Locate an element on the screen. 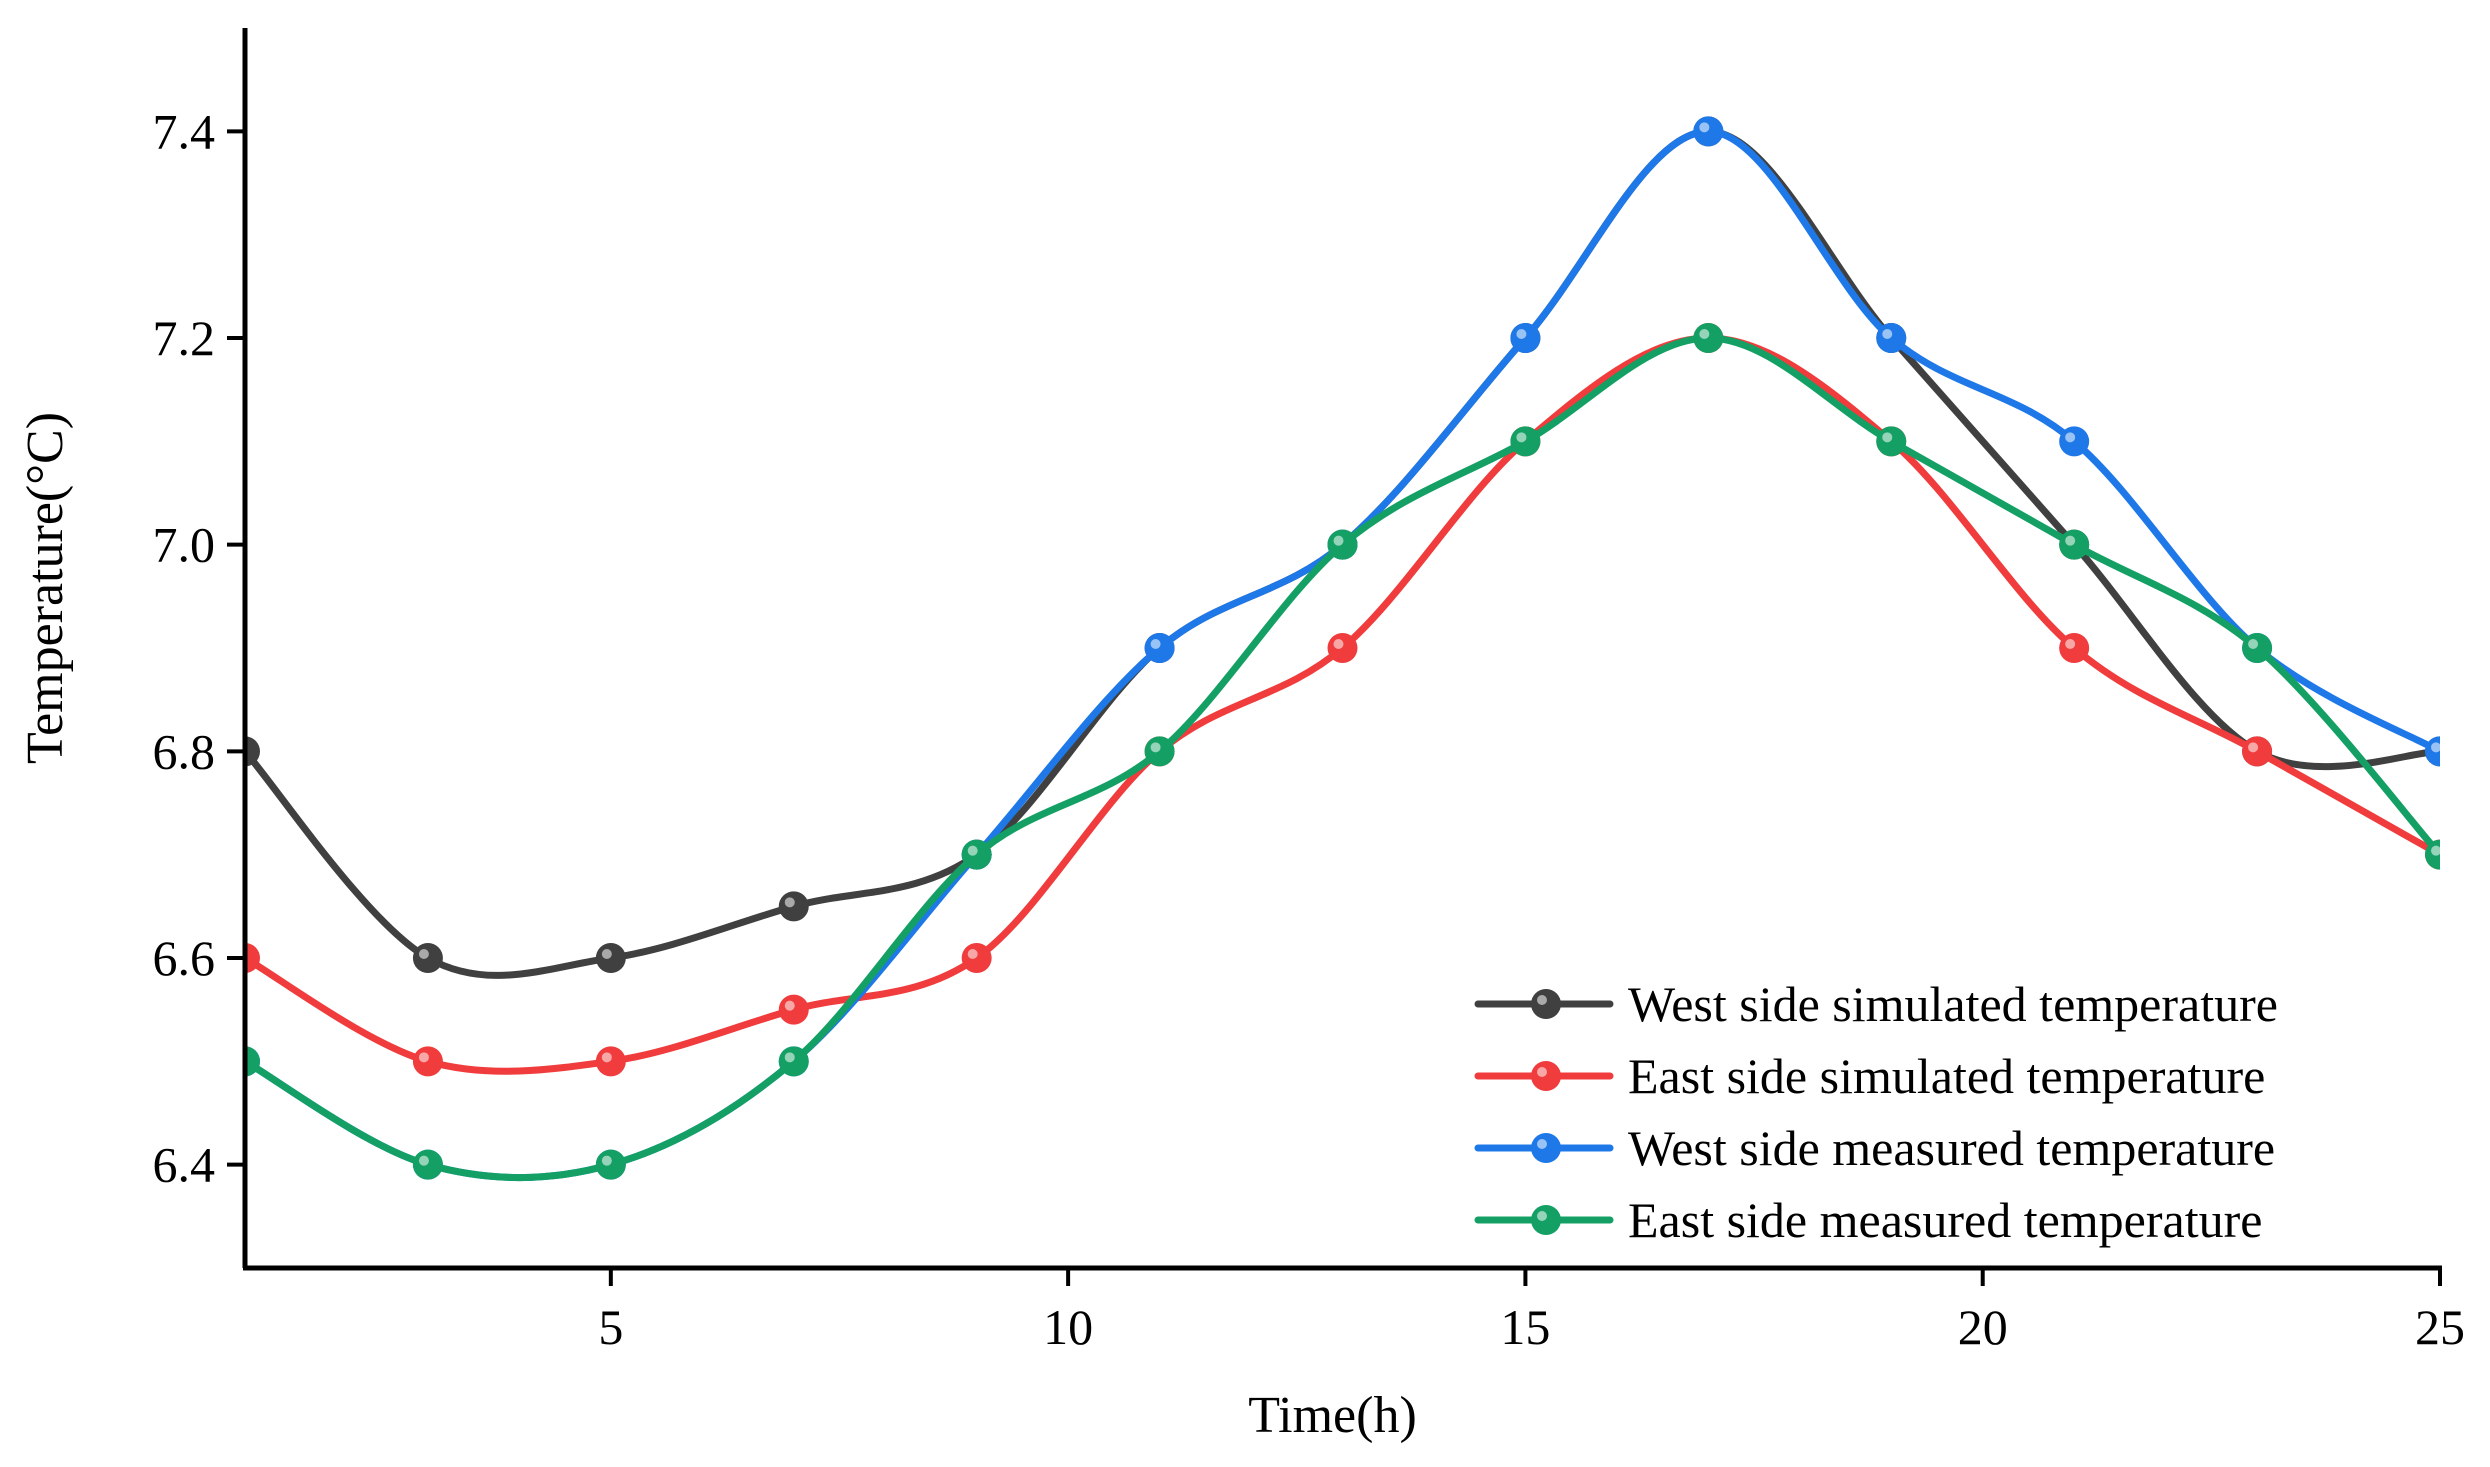 The width and height of the screenshot is (2490, 1467). legend-item-east-side-simulated-temperature: East side simulated temperature is located at coordinates (1869, 1076).